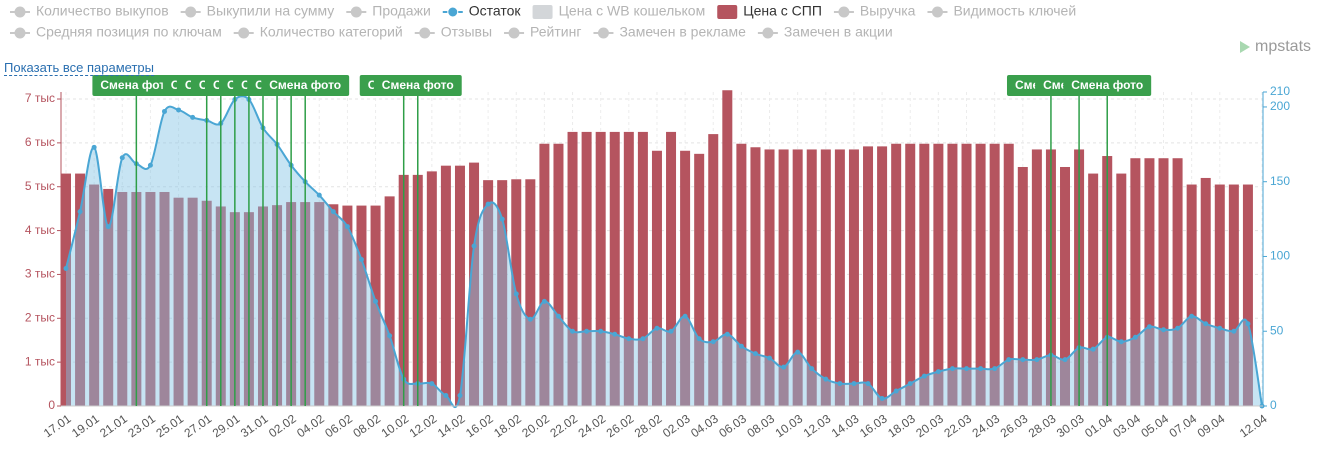 This screenshot has height=470, width=1329. What do you see at coordinates (838, 32) in the screenshot?
I see `legend-label: Замечен в акции` at bounding box center [838, 32].